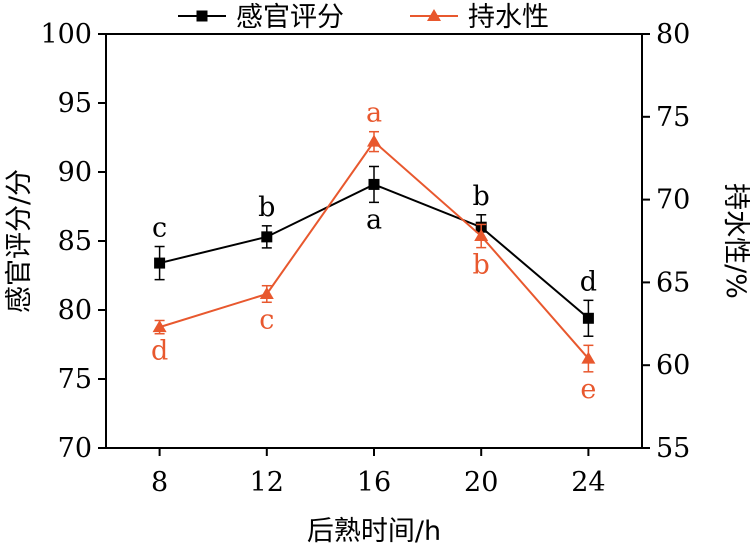 Image resolution: width=750 pixels, height=556 pixels. I want to click on x-tick-label: 24, so click(588, 482).